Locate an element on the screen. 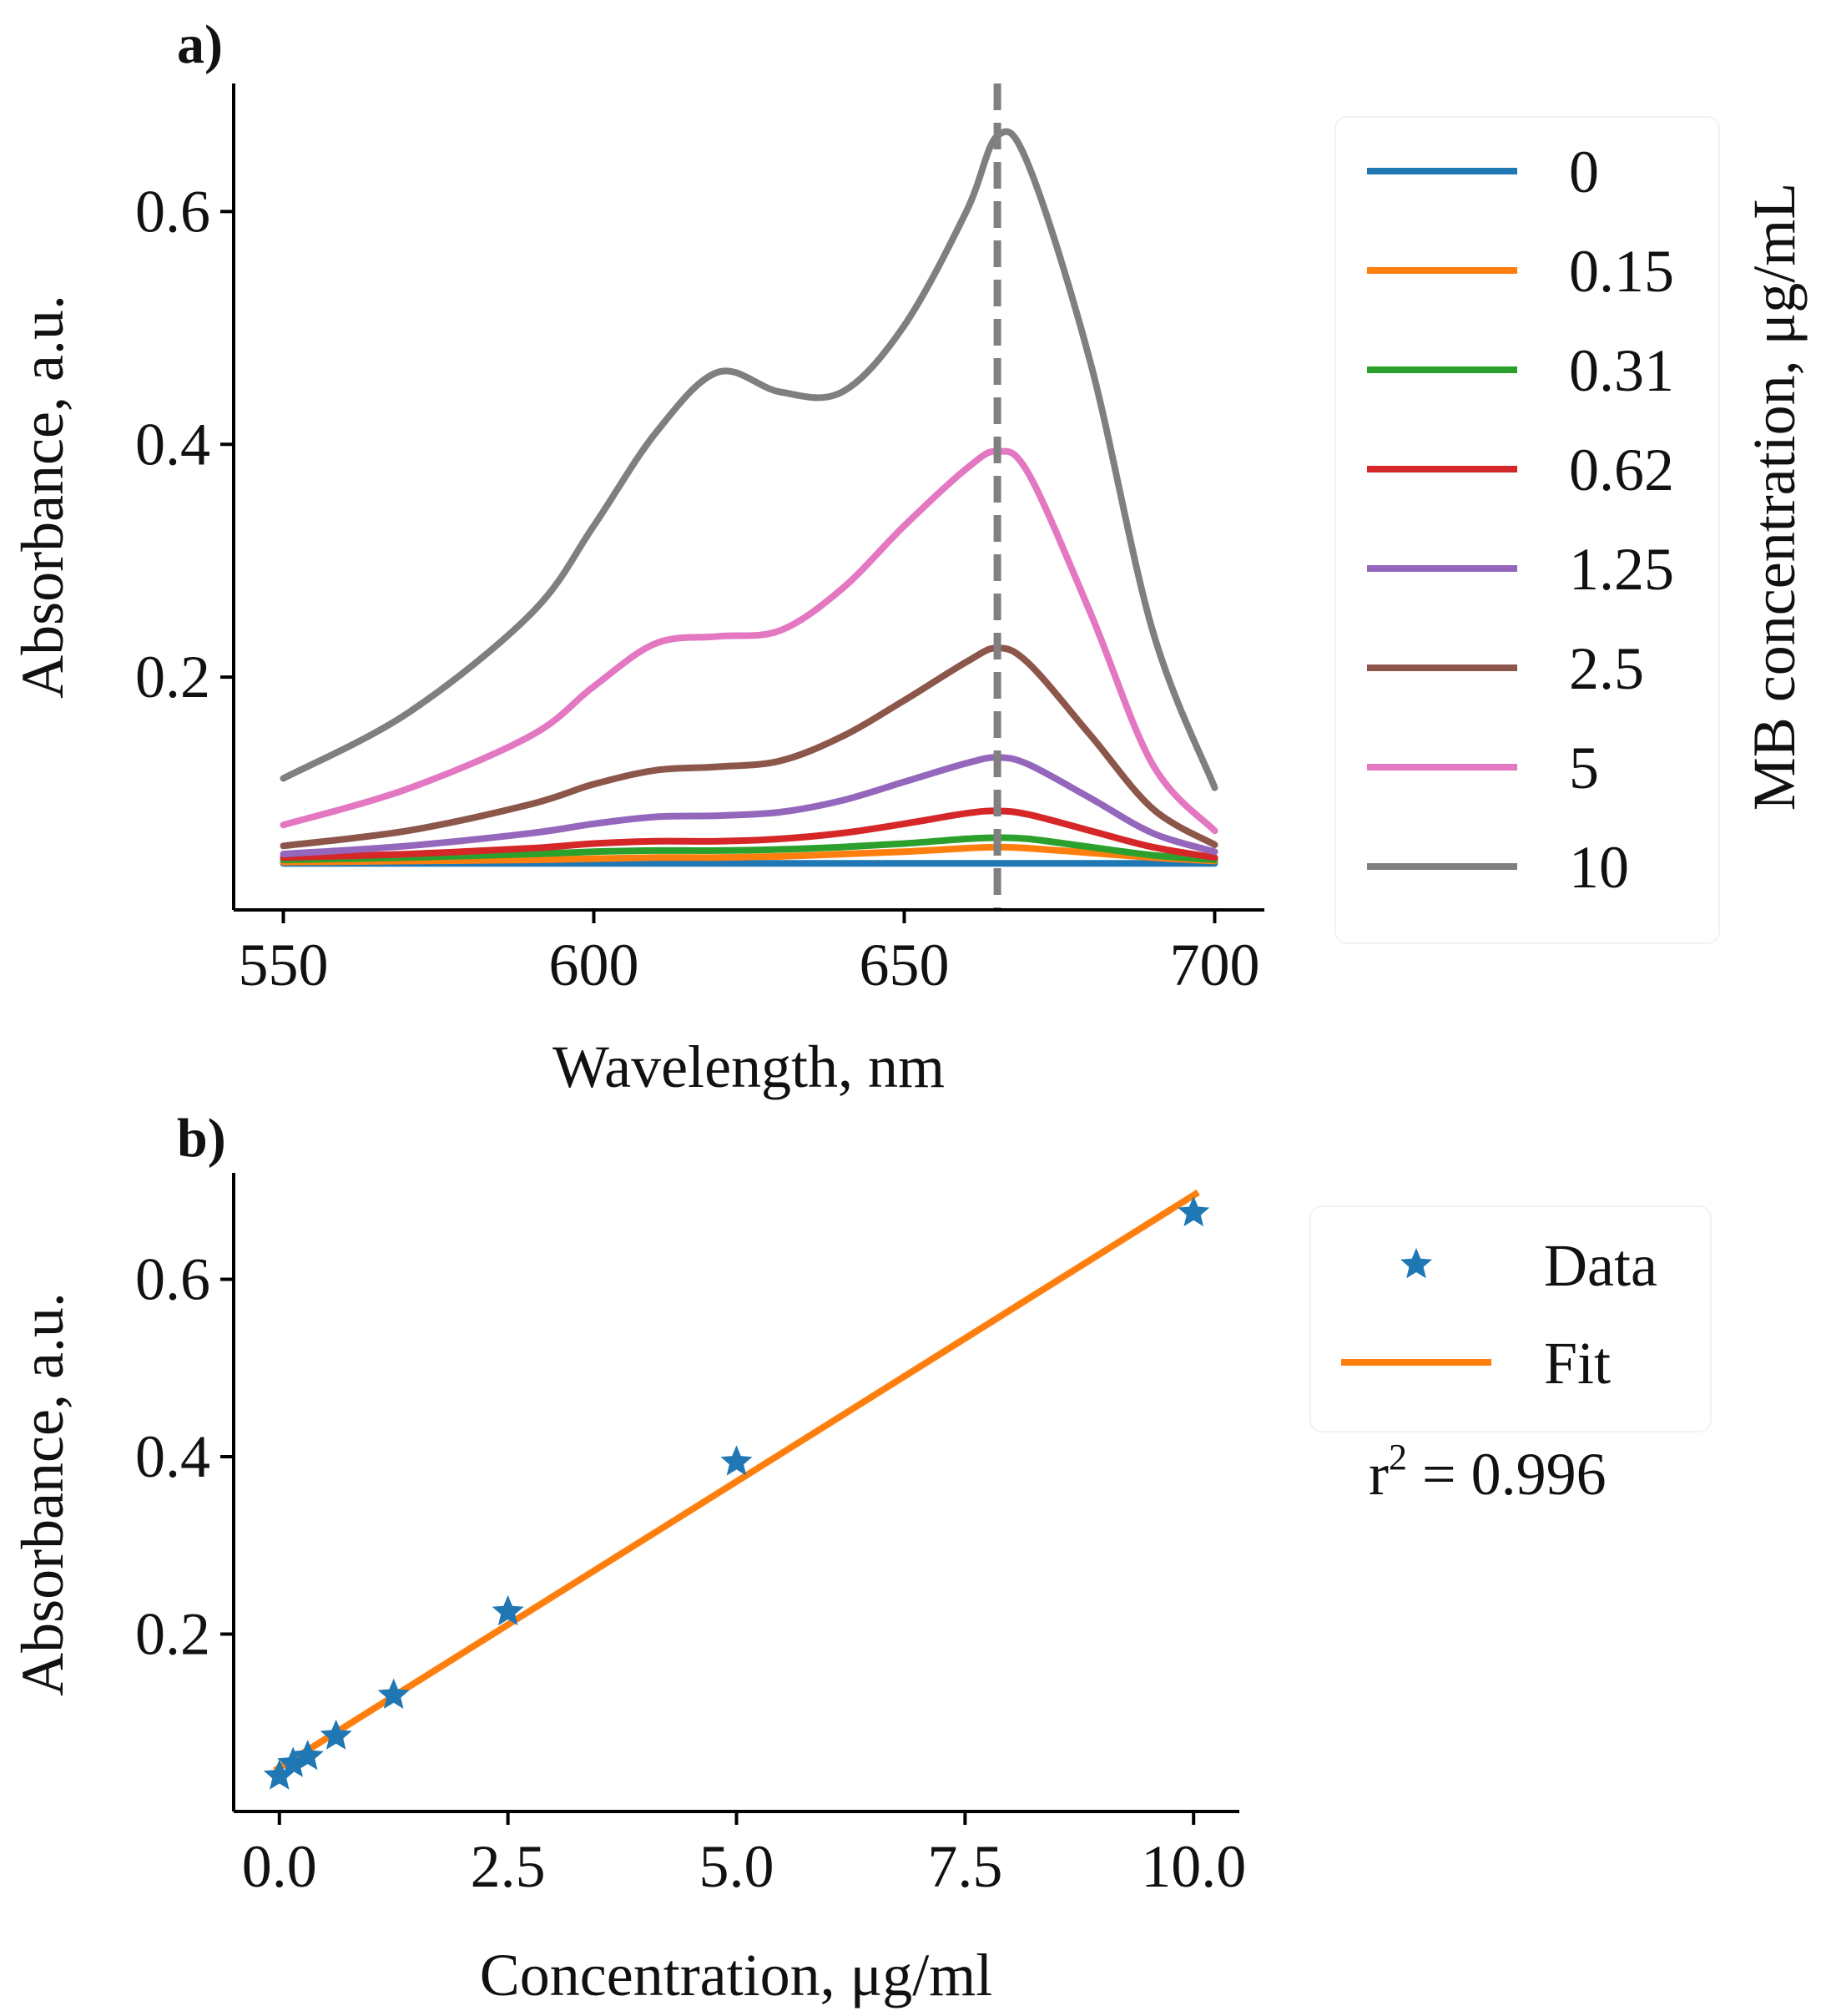  legend-label-0.62: 0.62 is located at coordinates (1621, 470).